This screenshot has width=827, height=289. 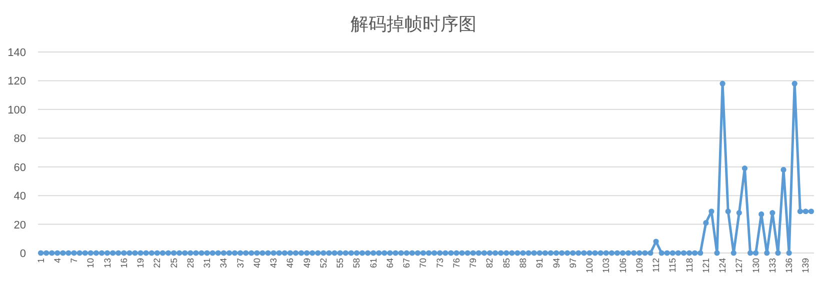 What do you see at coordinates (523, 263) in the screenshot?
I see `x-tick-label: 88` at bounding box center [523, 263].